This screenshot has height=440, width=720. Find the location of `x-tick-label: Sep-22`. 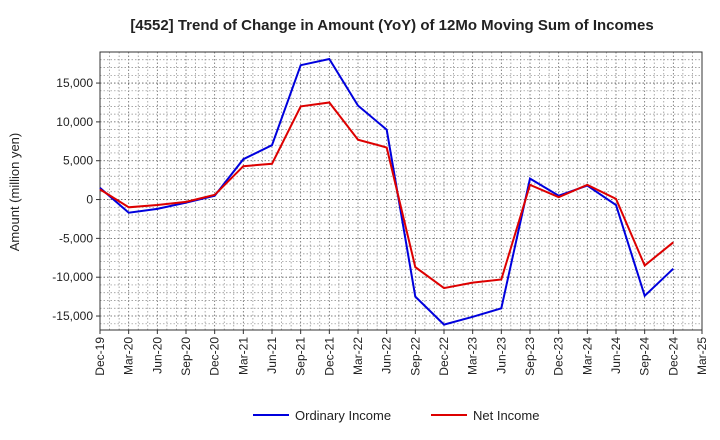

x-tick-label: Sep-22 is located at coordinates (415, 356).